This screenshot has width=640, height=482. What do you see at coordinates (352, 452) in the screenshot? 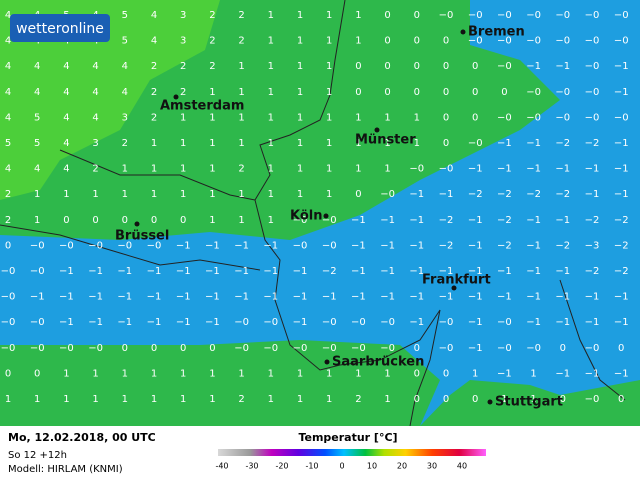
I see `colorbar` at bounding box center [352, 452].